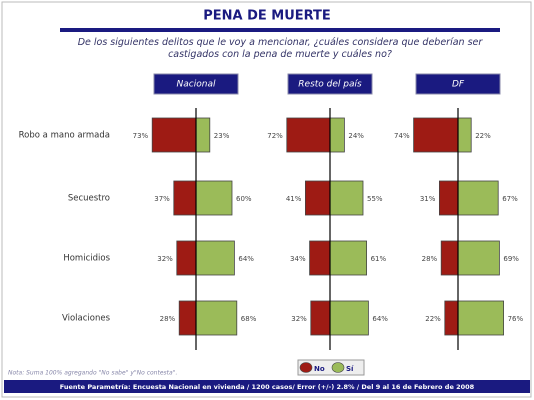 This screenshot has width=534, height=400. What do you see at coordinates (249, 319) in the screenshot?
I see `value-label: 68%` at bounding box center [249, 319].